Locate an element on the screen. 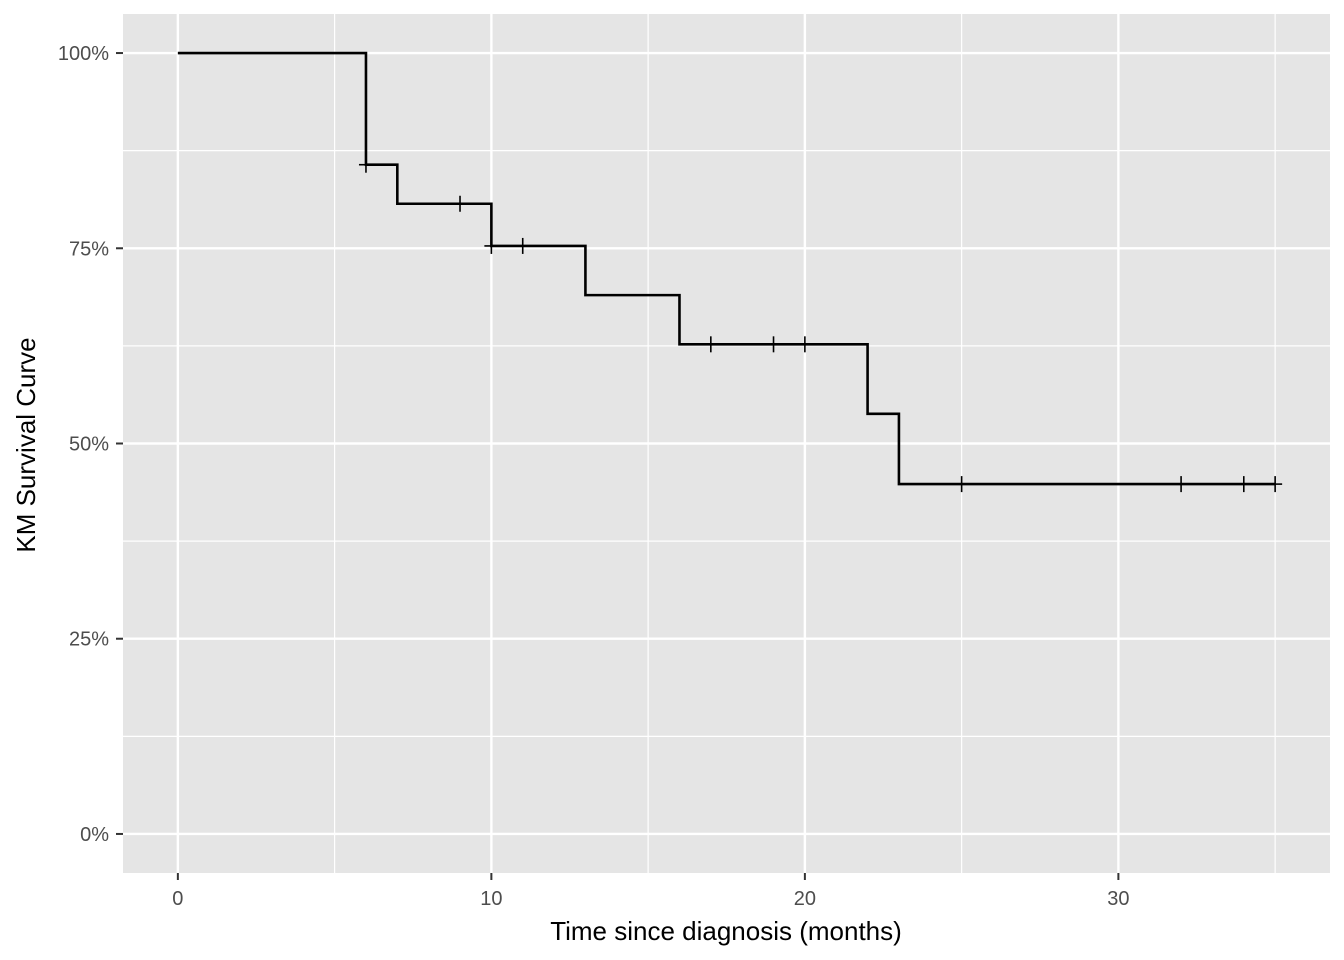 This screenshot has height=960, width=1344. y-axis: 0% 25% 50% 75% 100% is located at coordinates (90, 444).